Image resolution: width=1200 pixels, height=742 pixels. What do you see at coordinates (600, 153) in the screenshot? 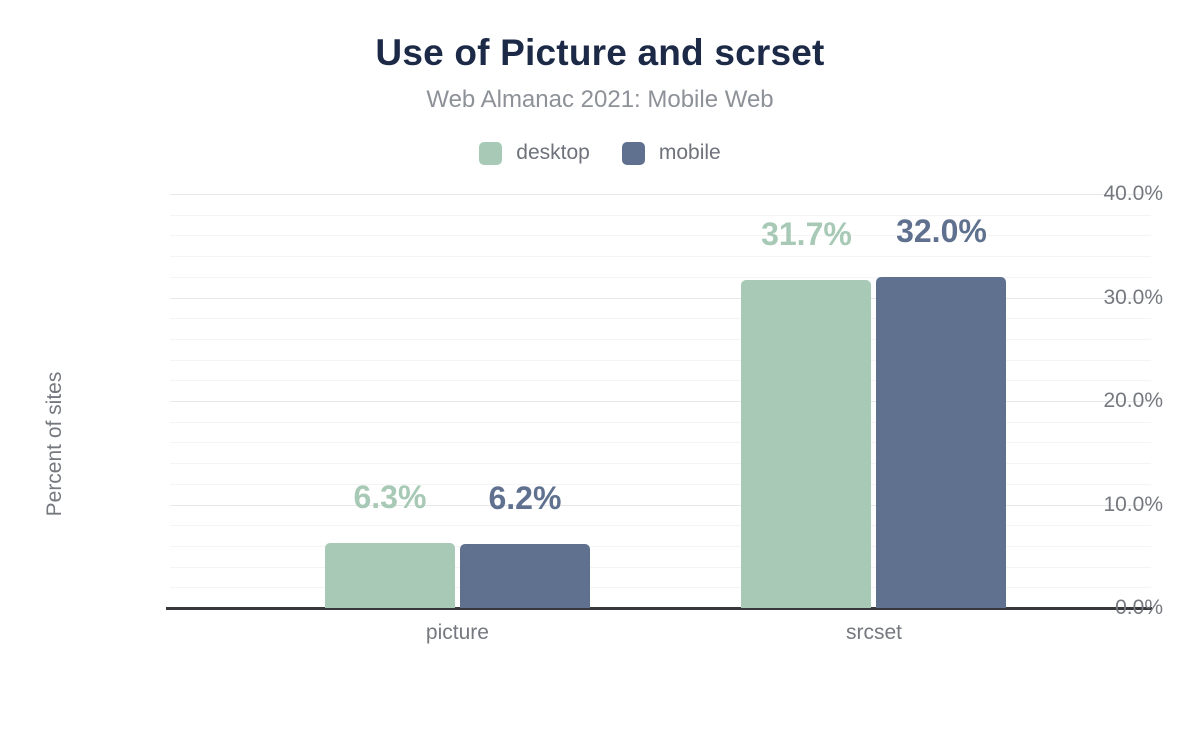
I see `chart-legend: desktop mobile` at bounding box center [600, 153].